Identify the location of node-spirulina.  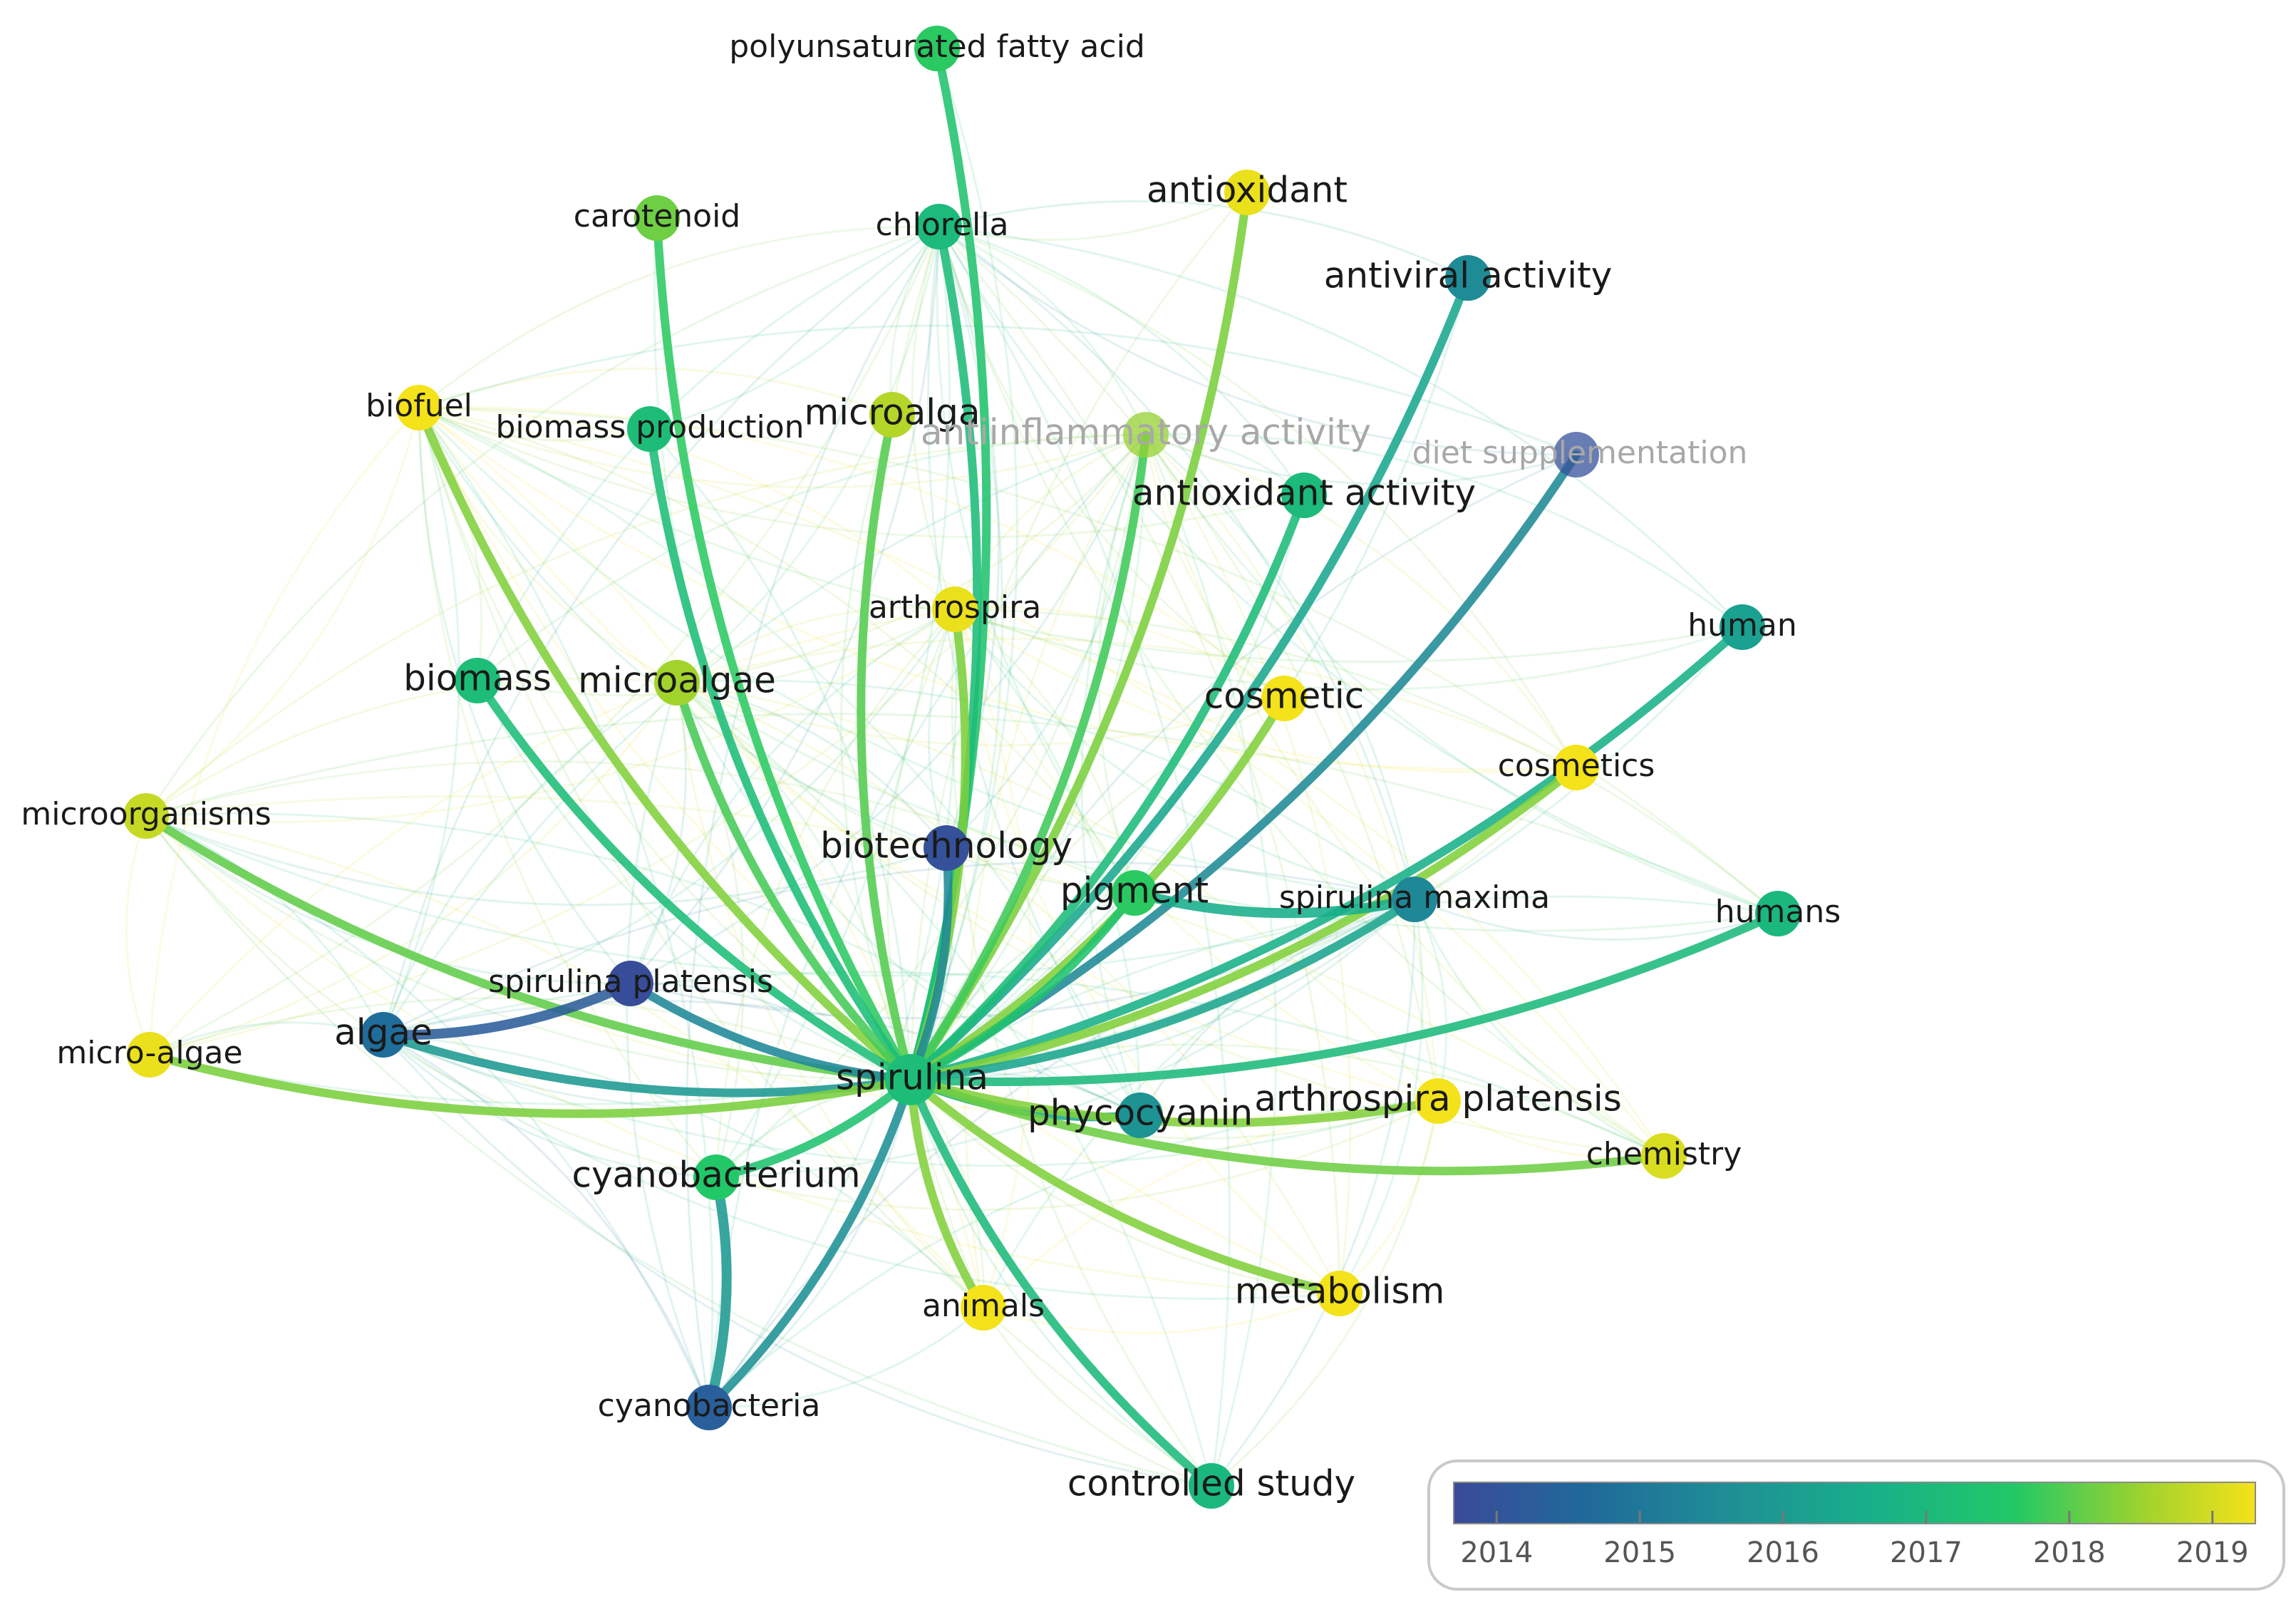
(911, 1079).